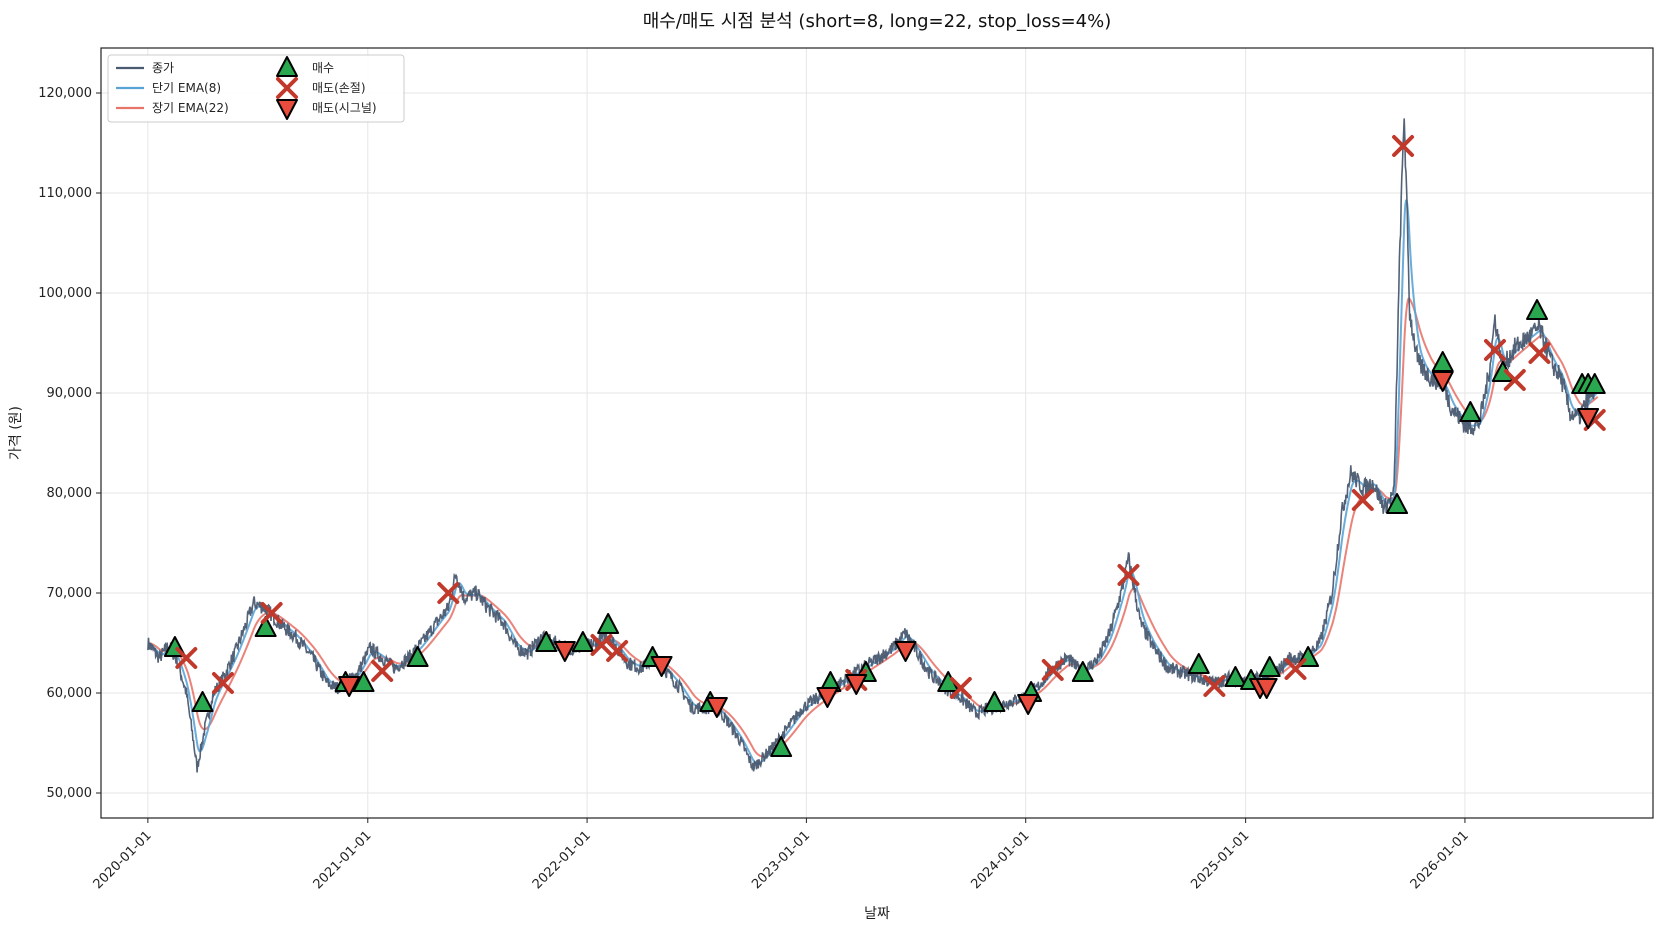 The image size is (1660, 930). Describe the element at coordinates (190, 108) in the screenshot. I see `legend-label-ema_long: 장기 EMA(22)` at that location.